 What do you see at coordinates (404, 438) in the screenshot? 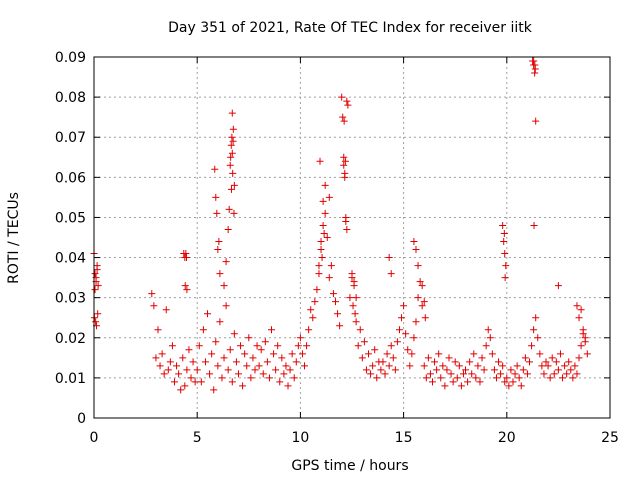
I see `x-tick-label: 15` at bounding box center [404, 438].